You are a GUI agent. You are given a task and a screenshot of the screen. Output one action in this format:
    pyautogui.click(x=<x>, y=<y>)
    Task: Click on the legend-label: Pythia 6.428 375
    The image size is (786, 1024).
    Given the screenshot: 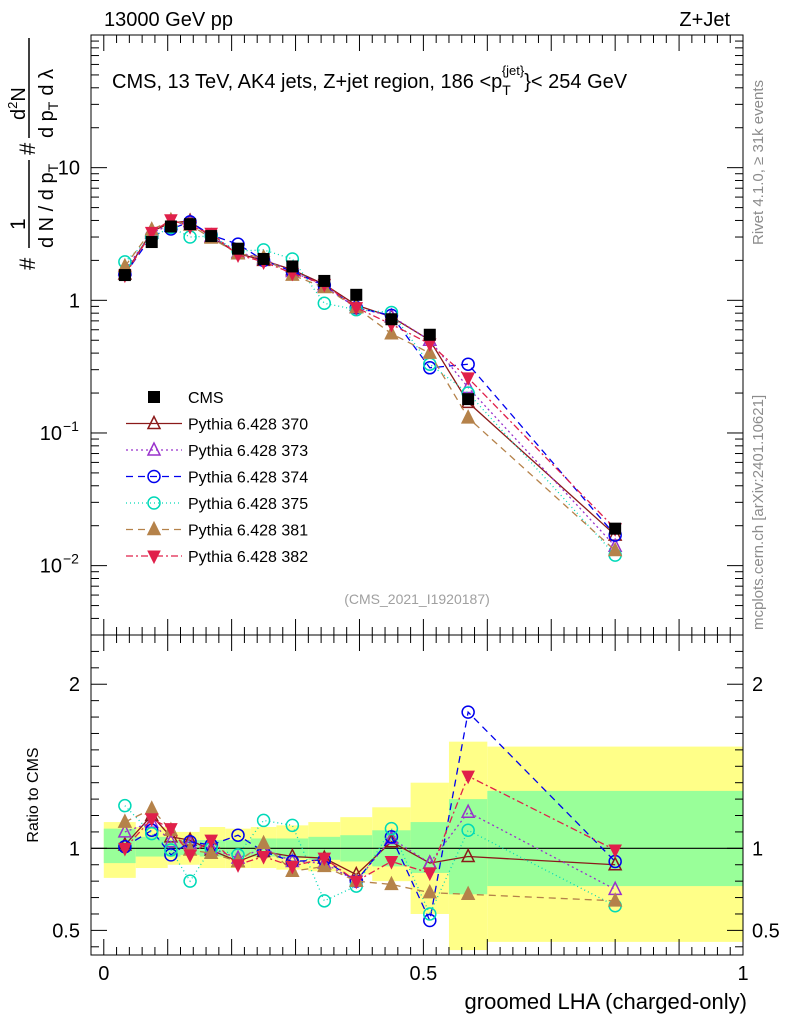 What is the action you would take?
    pyautogui.click(x=248, y=504)
    